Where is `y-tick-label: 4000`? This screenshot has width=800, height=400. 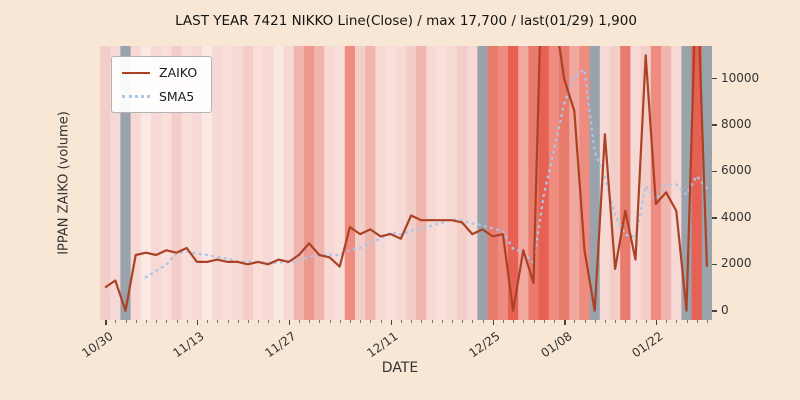 y-tick-label: 4000 is located at coordinates (736, 216).